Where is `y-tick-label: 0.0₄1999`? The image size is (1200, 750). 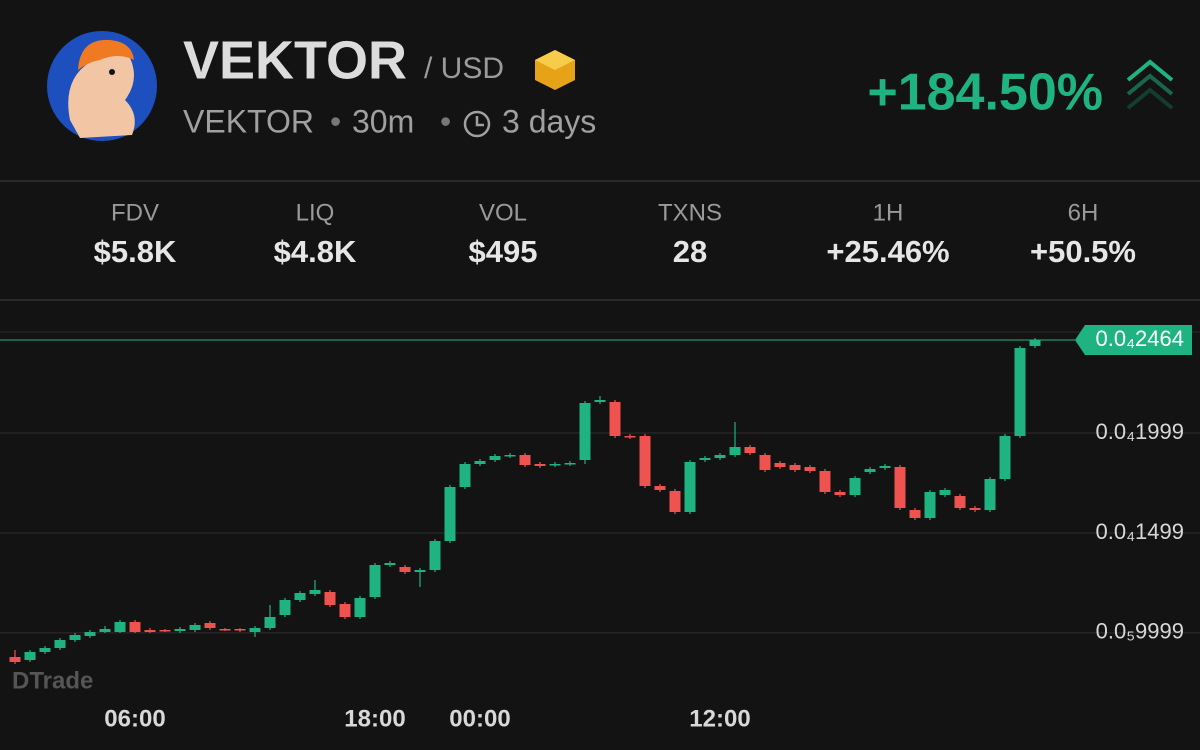 y-tick-label: 0.0₄1999 is located at coordinates (1139, 431).